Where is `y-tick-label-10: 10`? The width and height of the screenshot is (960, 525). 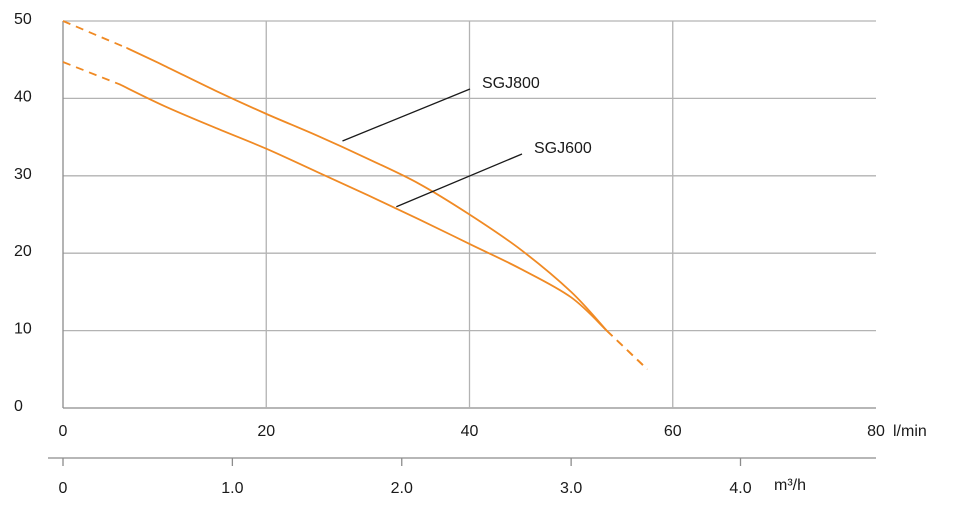
y-tick-label-10: 10 is located at coordinates (23, 329).